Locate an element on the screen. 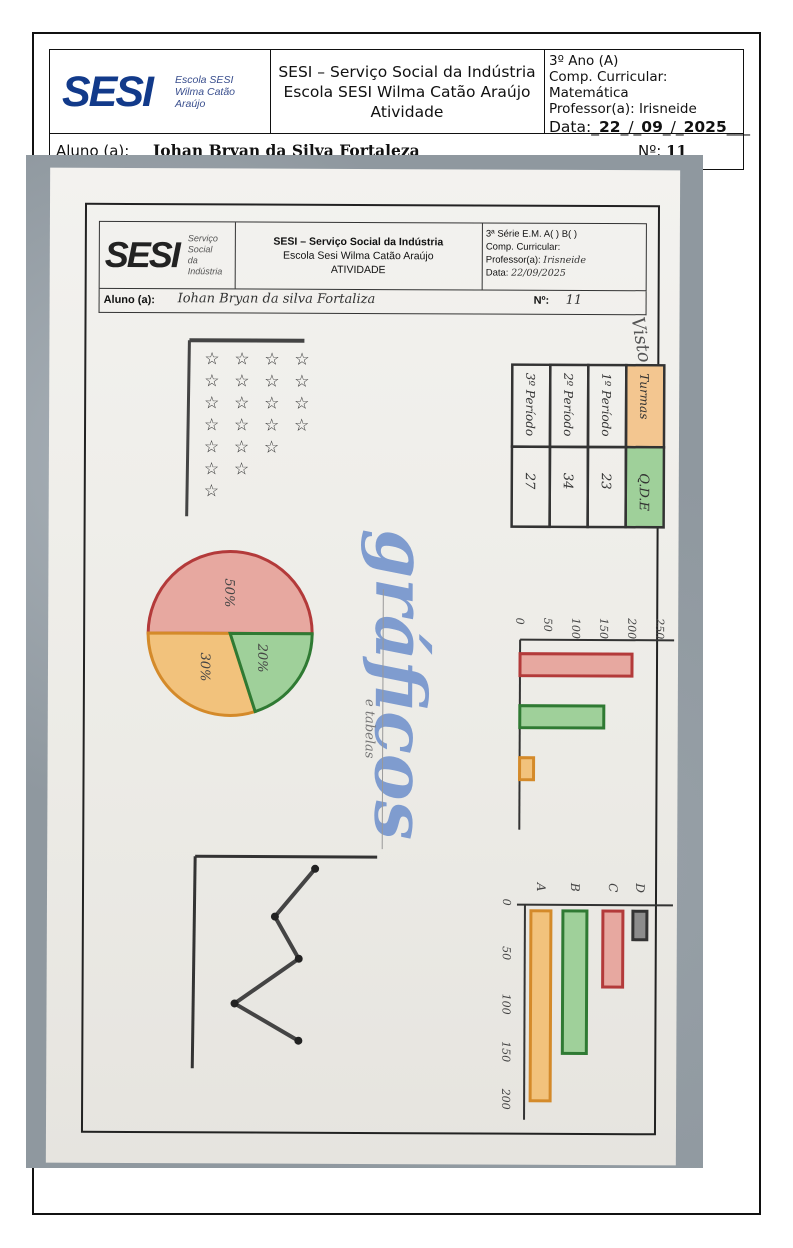 The height and width of the screenshot is (1248, 793). subject-text: Comp. Curricular: Matemática is located at coordinates (608, 85).